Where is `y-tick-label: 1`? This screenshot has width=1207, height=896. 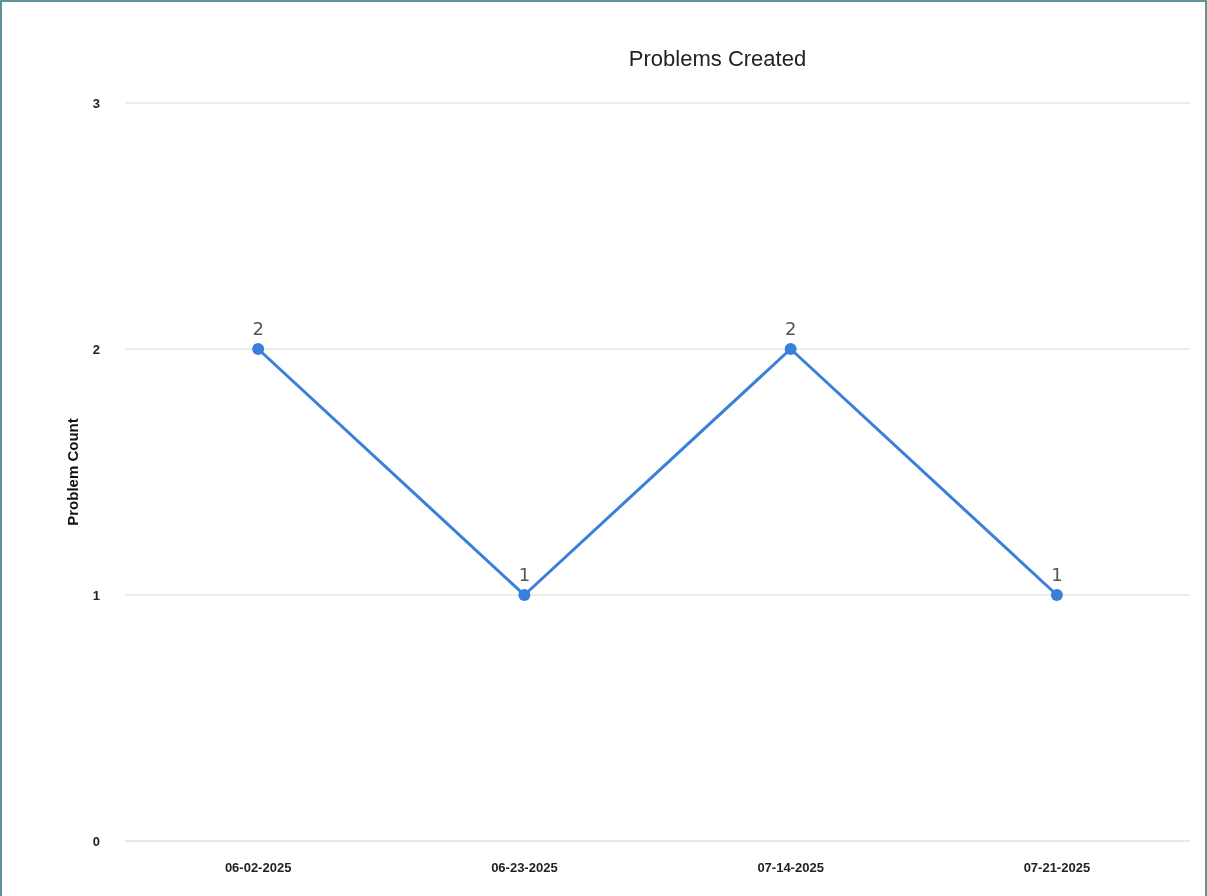
y-tick-label: 1 is located at coordinates (96, 595).